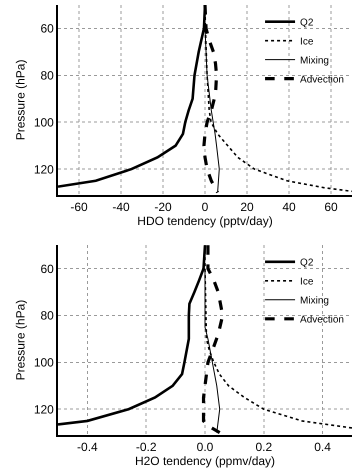  What do you see at coordinates (121, 207) in the screenshot?
I see `x-tick-label: -40` at bounding box center [121, 207].